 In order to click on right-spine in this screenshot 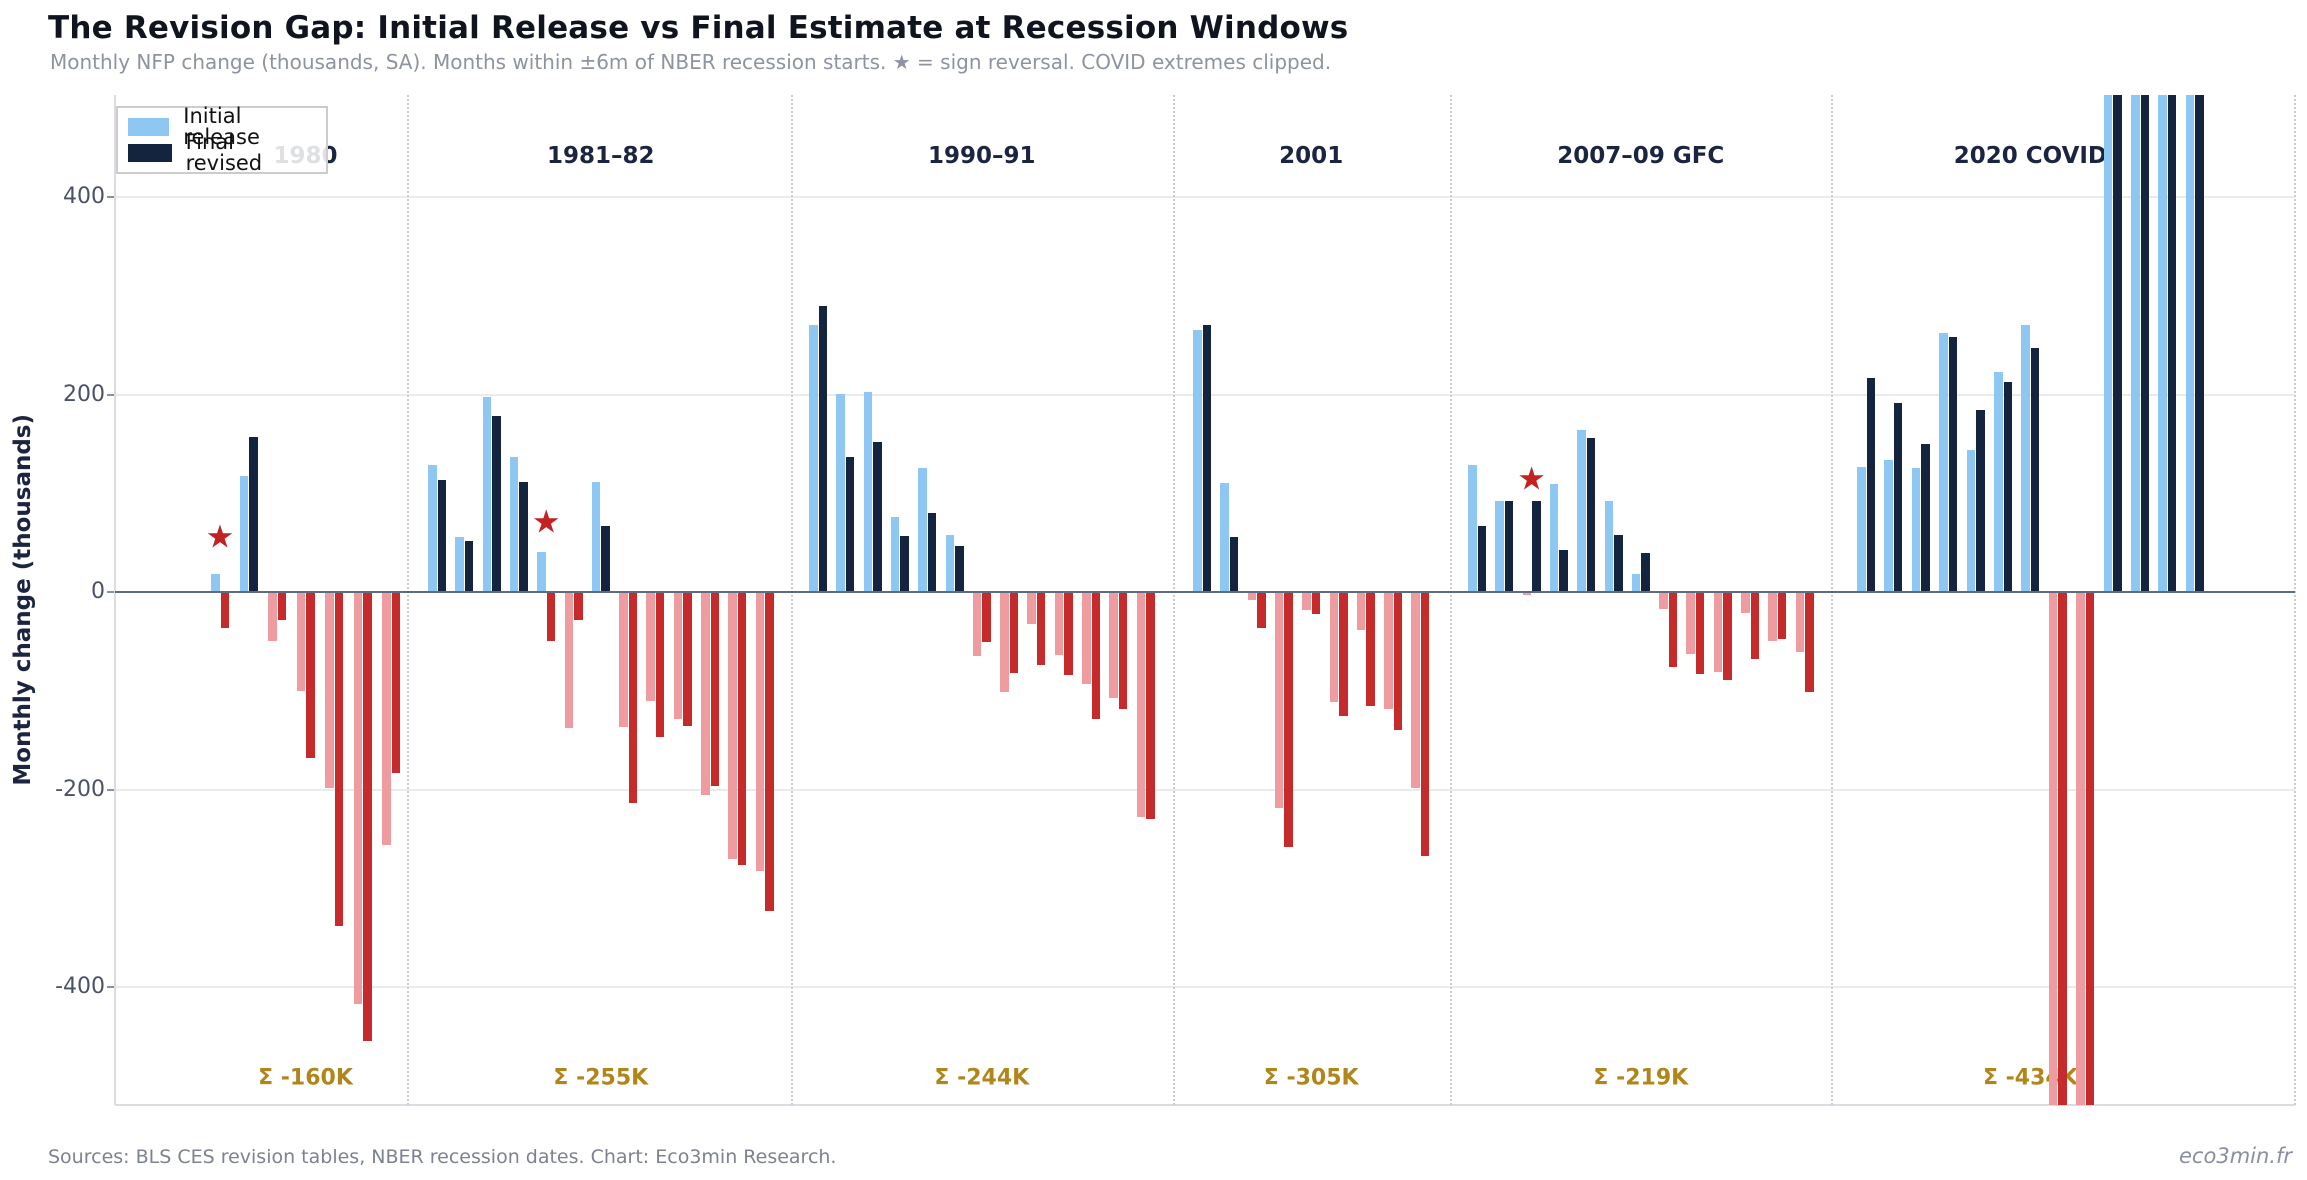, I will do `click(2295, 600)`.